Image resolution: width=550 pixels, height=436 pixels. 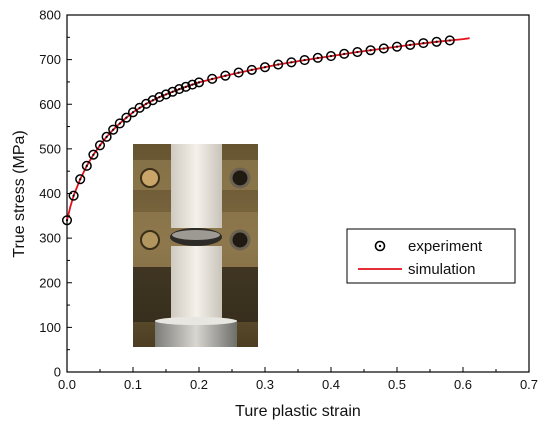 I want to click on y-tick-label: 700, so click(x=50, y=59).